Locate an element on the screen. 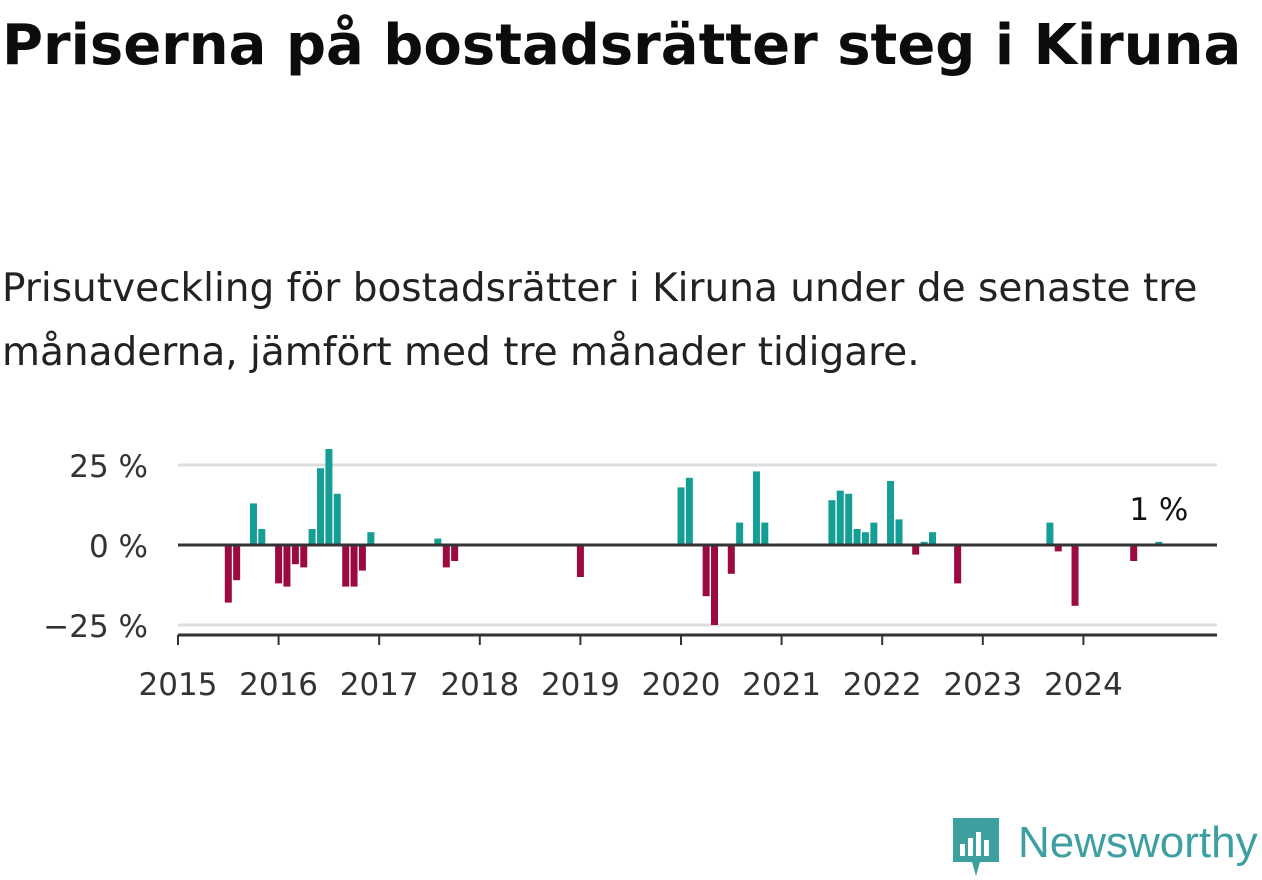 The height and width of the screenshot is (880, 1262). x-tick-label: 2017 is located at coordinates (379, 685).